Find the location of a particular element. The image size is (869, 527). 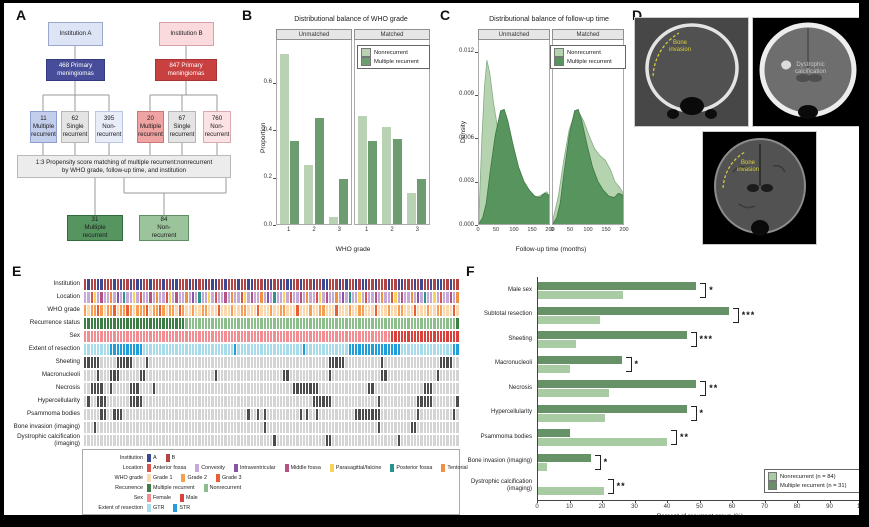

legend-group: WHO grade Grade 1 Grade 2 Grade 3 is located at coordinates (270, 478).